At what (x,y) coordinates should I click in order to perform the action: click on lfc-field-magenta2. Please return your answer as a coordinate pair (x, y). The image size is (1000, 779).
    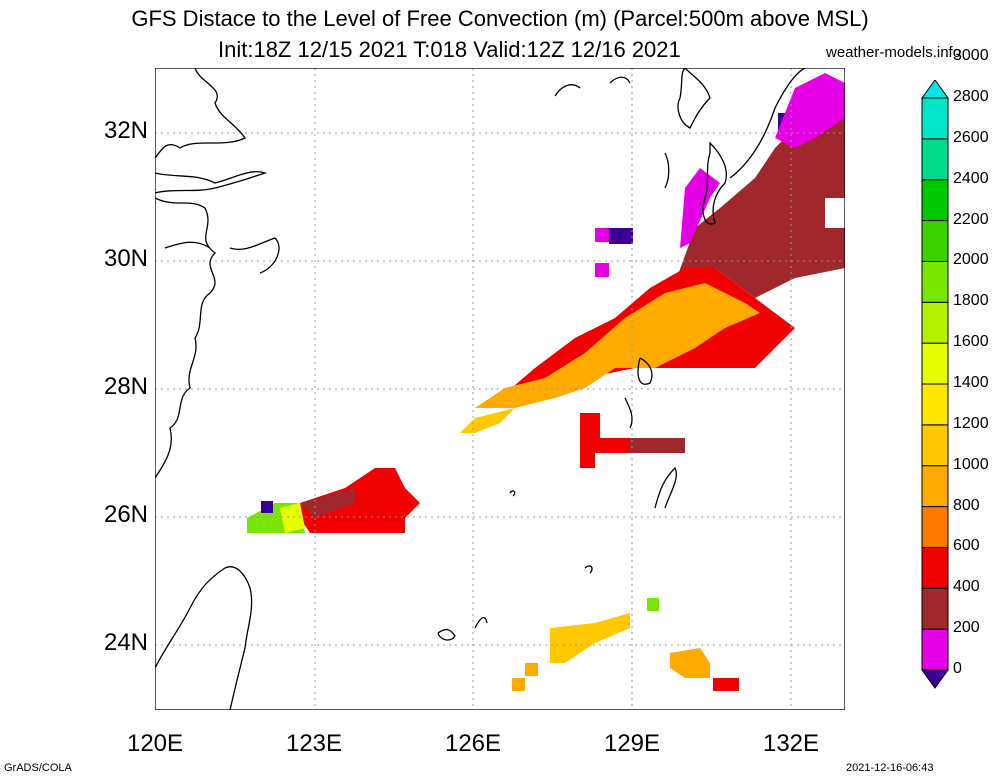
    Looking at the image, I should click on (602, 235).